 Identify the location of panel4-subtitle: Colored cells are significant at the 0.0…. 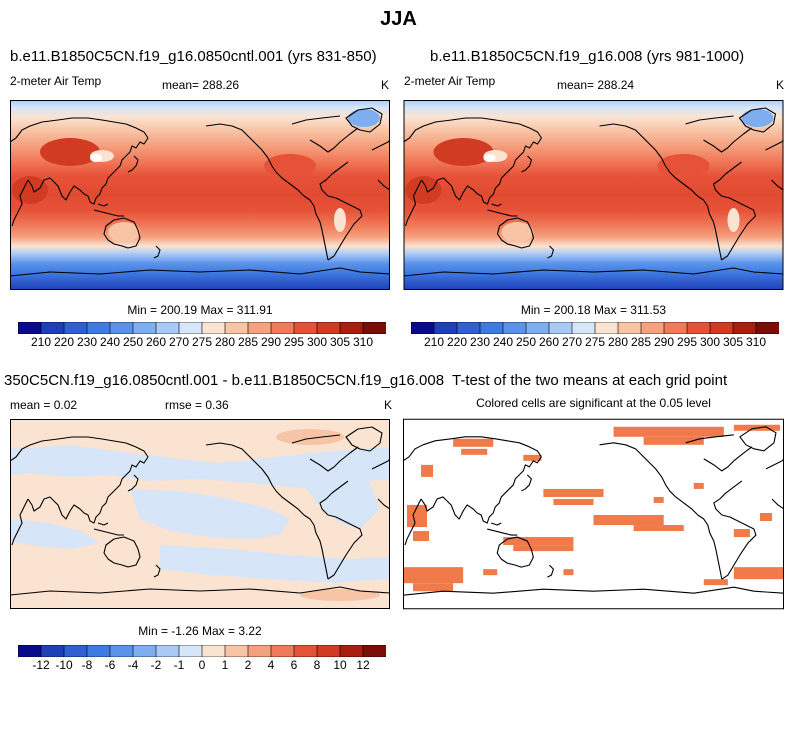
(593, 403).